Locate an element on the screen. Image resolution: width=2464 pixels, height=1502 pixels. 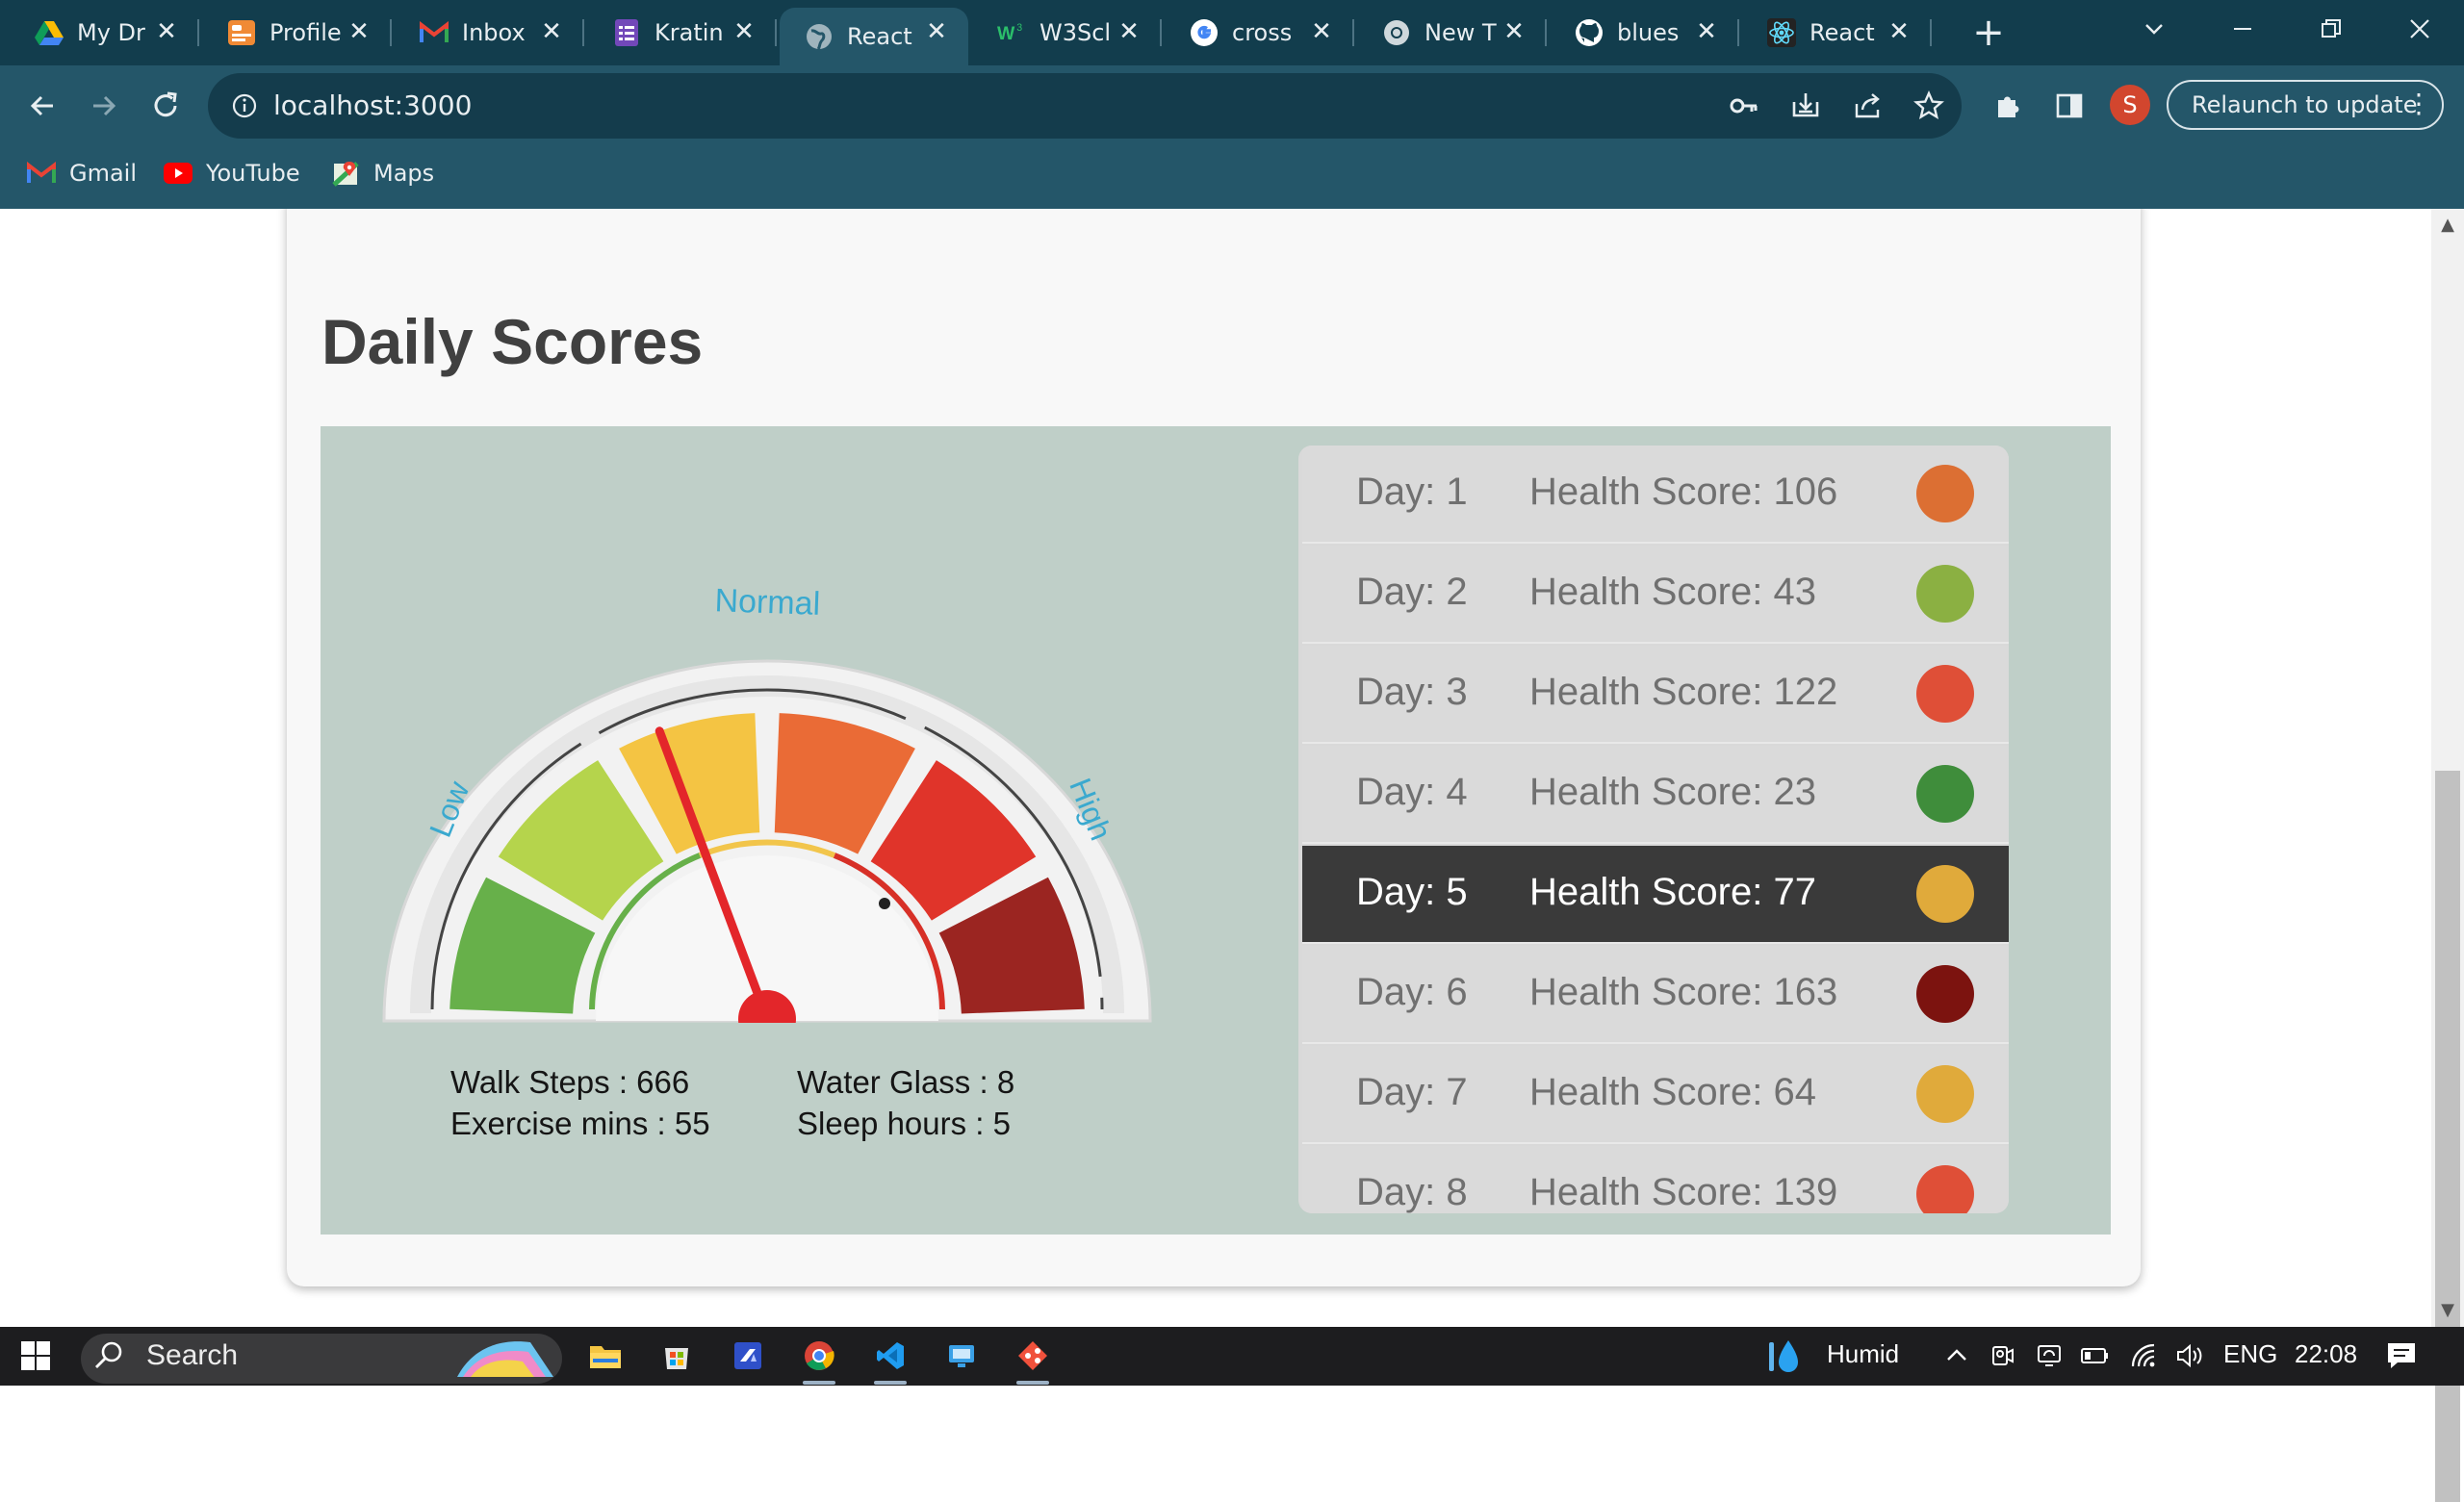
score-day-label: Day: 7 is located at coordinates (1412, 1092).